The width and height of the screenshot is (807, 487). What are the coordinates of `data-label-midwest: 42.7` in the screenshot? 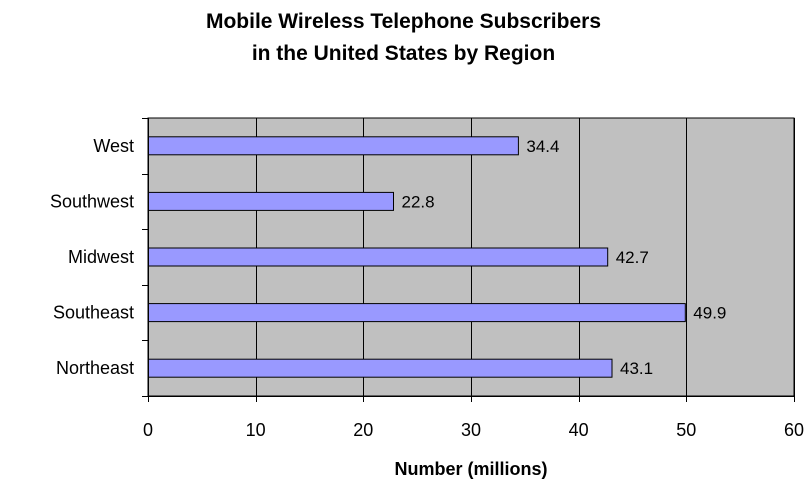 It's located at (632, 257).